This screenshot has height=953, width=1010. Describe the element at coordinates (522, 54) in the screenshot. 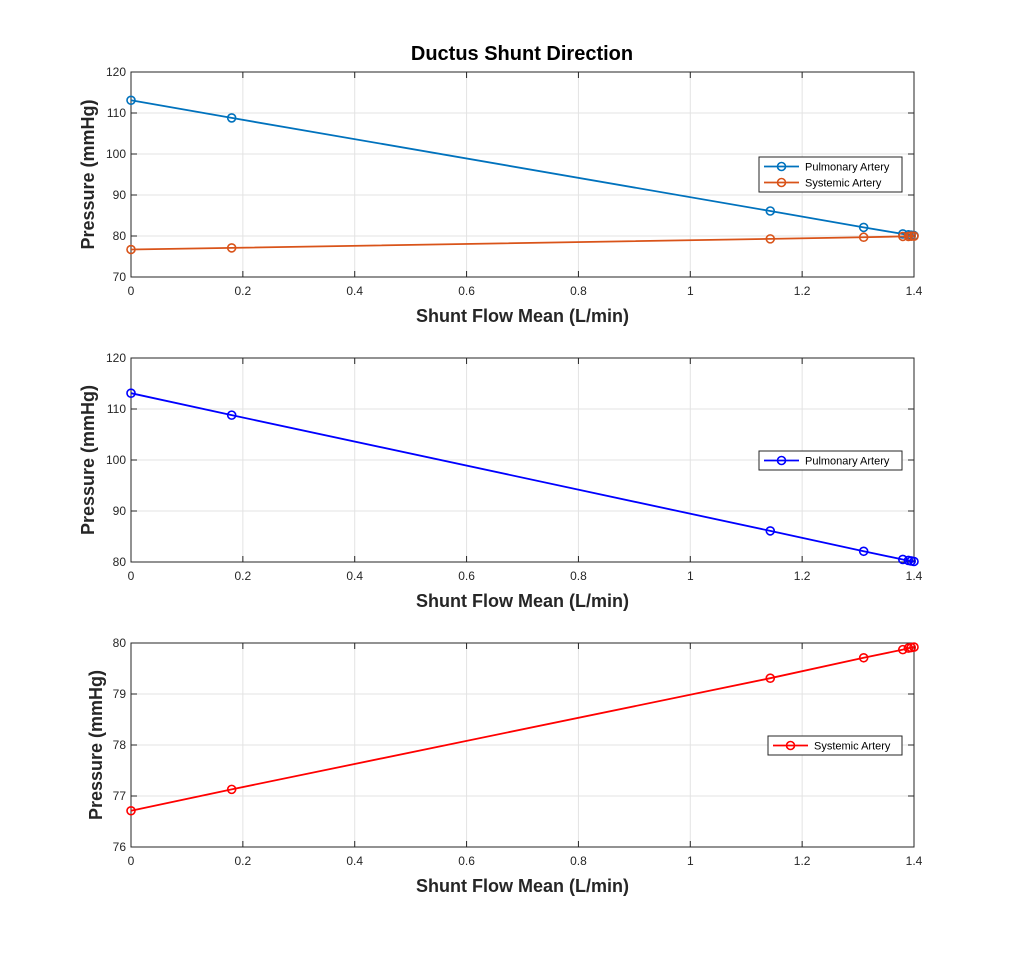

I see `figure-title: Ductus Shunt Direction` at that location.